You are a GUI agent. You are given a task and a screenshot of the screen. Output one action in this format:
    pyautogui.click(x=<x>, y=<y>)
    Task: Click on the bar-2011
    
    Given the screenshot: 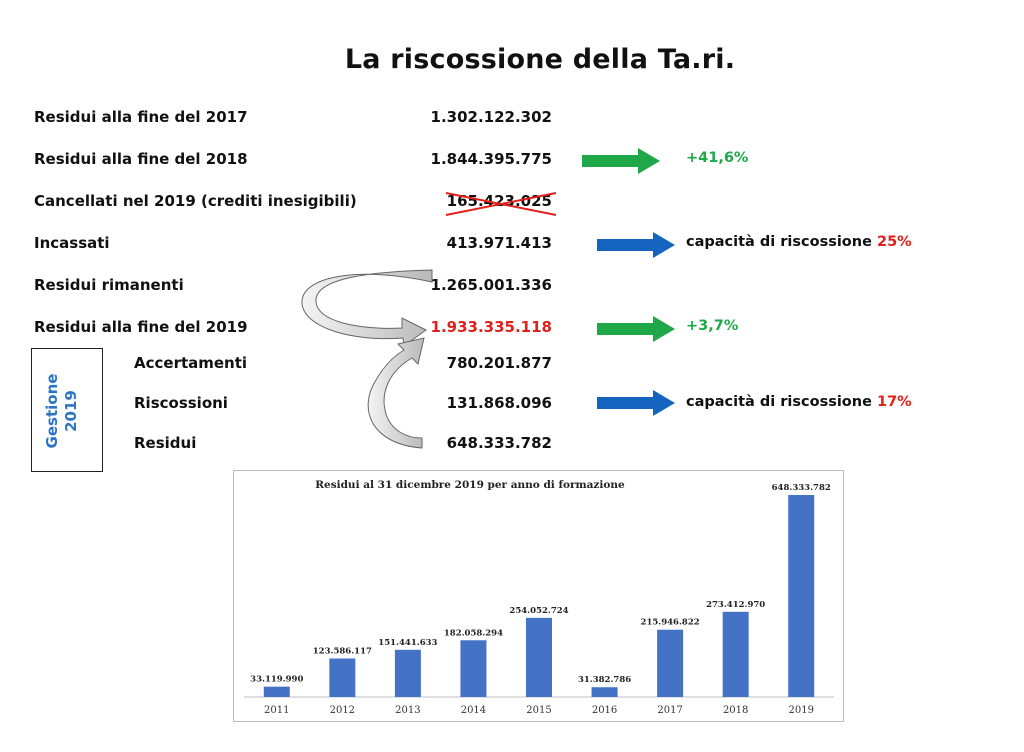 What is the action you would take?
    pyautogui.click(x=276, y=691)
    